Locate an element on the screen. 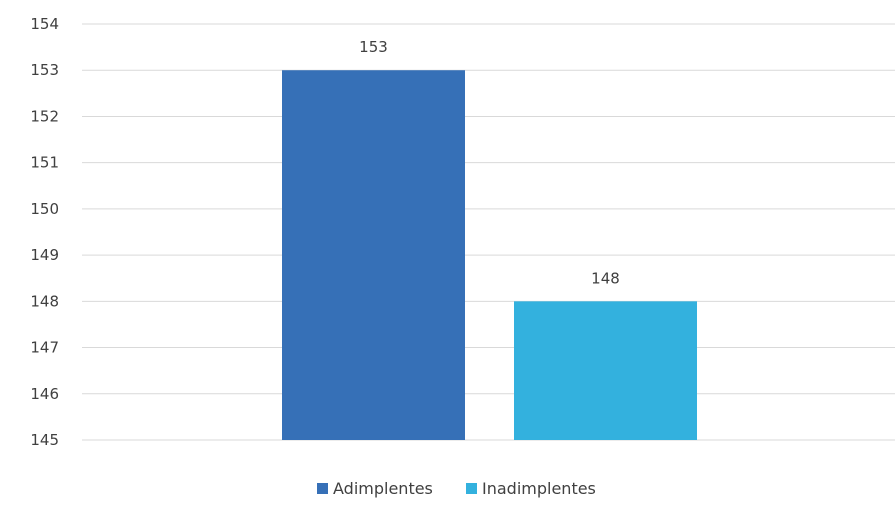 The height and width of the screenshot is (508, 895). bar-adimplentes is located at coordinates (373, 255).